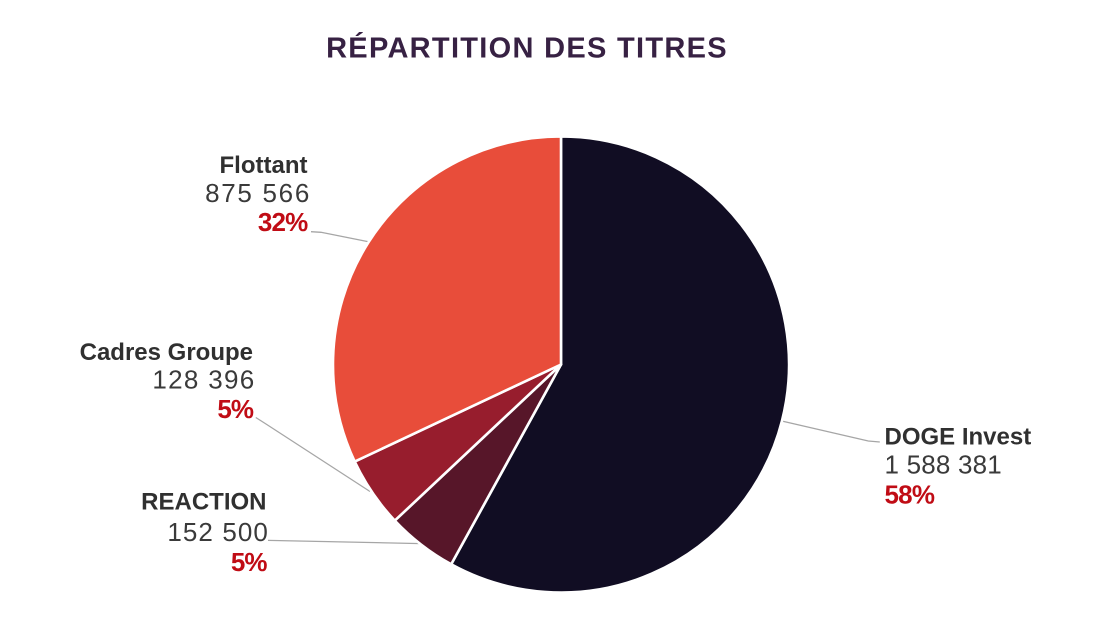 The height and width of the screenshot is (627, 1103). I want to click on svg-text: 128 396, so click(203, 380).